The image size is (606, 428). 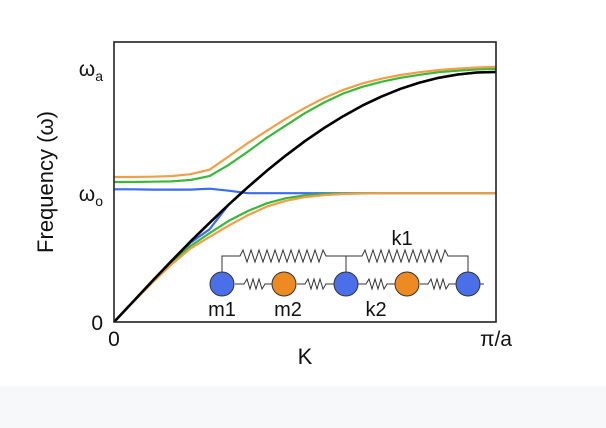 I want to click on m2-label: m2, so click(x=288, y=310).